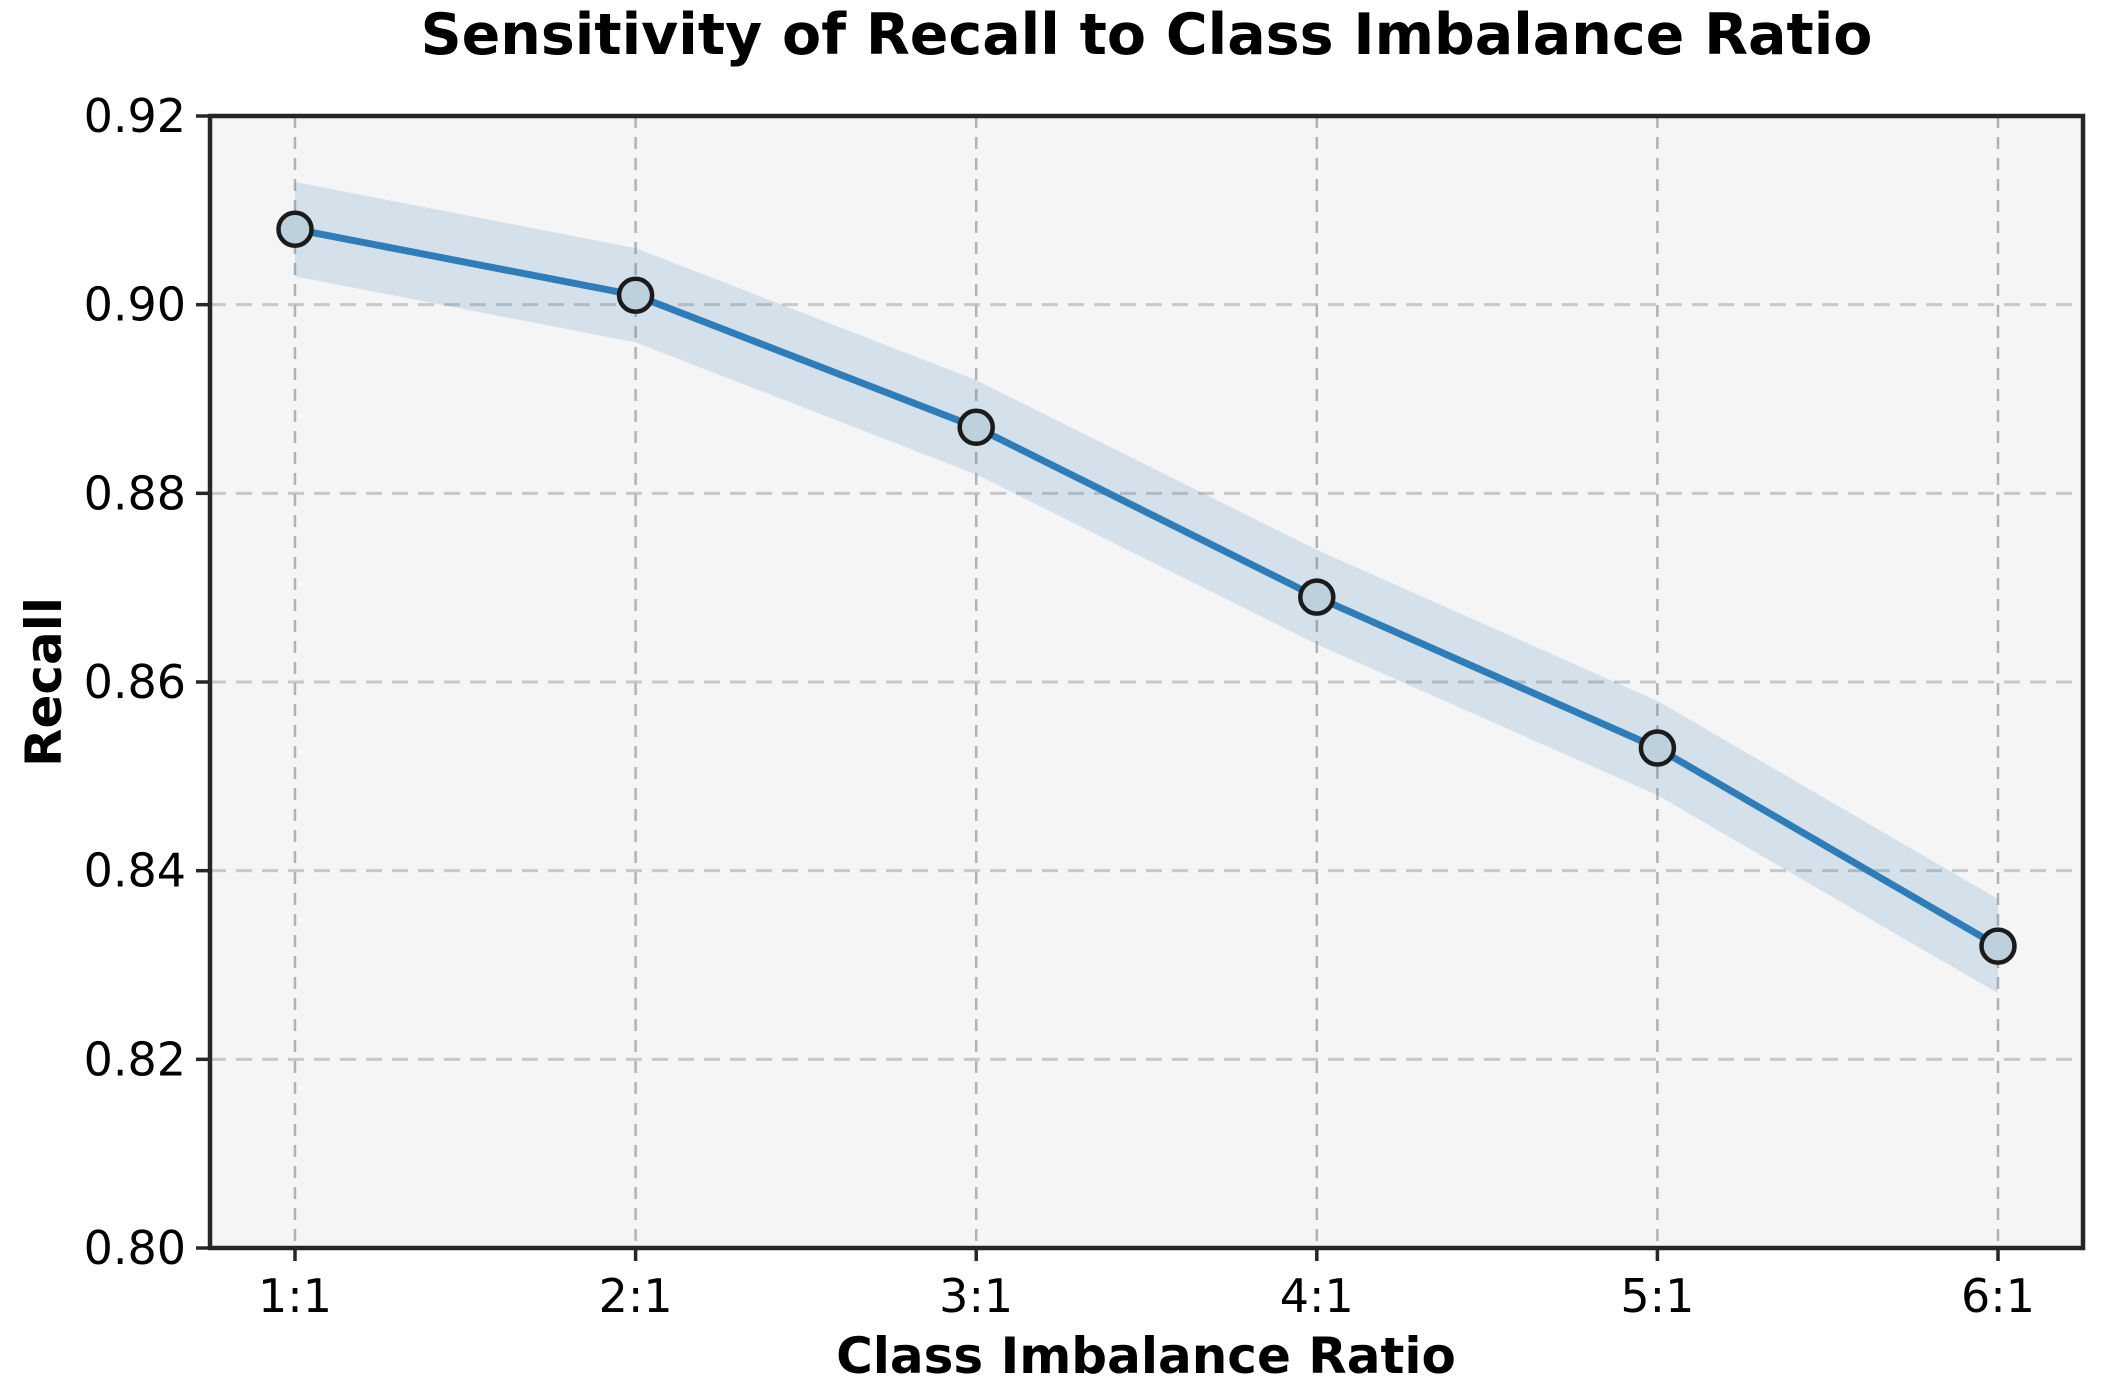  What do you see at coordinates (135, 1248) in the screenshot?
I see `y-tick-label: 0.80` at bounding box center [135, 1248].